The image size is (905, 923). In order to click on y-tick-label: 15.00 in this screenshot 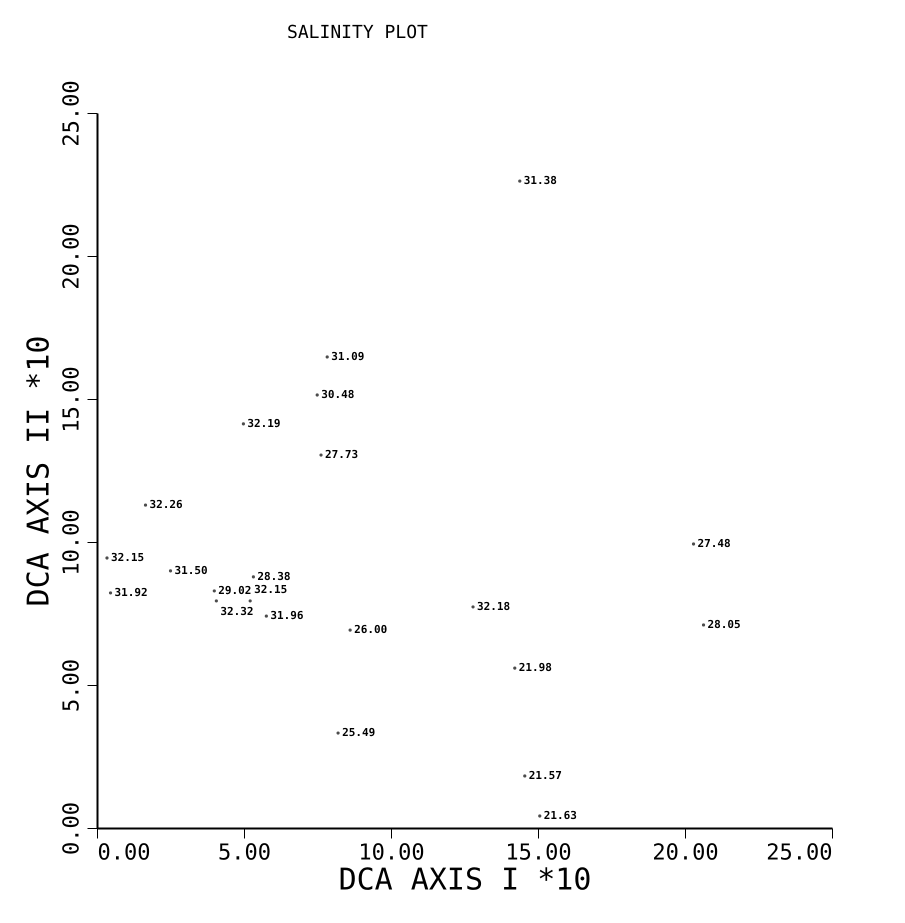, I will do `click(72, 399)`.